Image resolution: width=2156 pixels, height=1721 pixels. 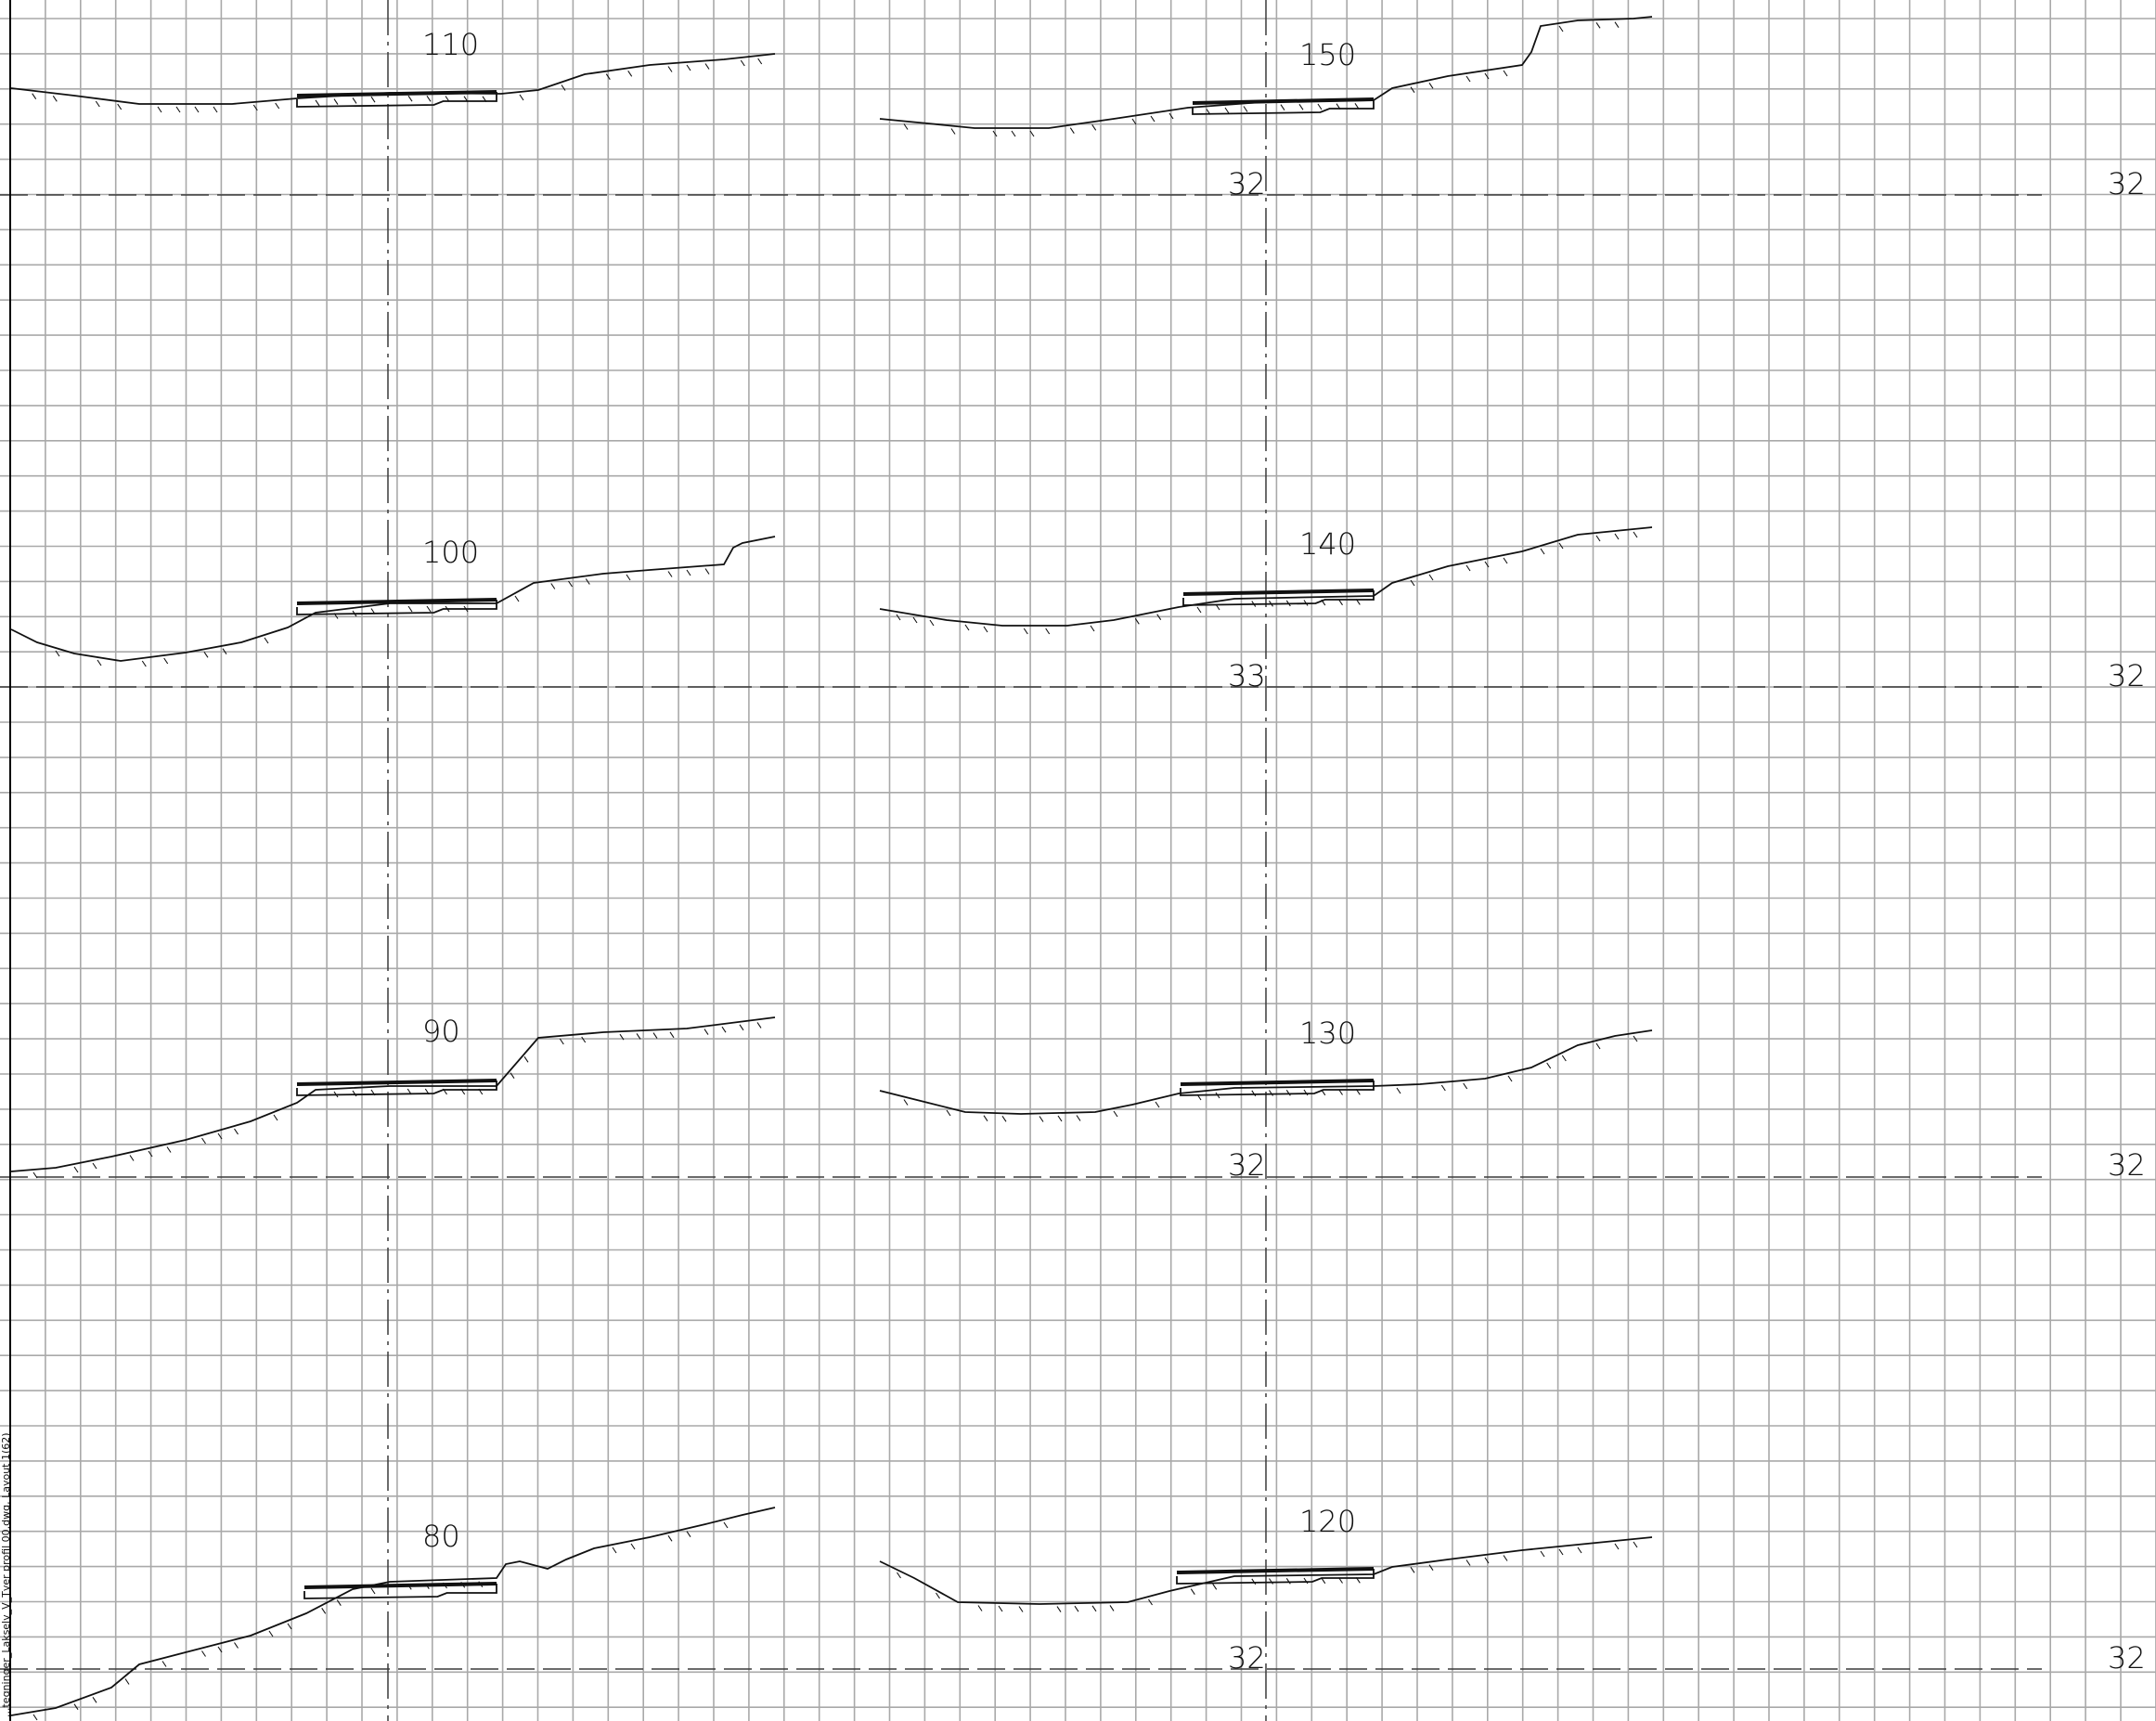 What do you see at coordinates (1327, 1033) in the screenshot?
I see `station-label-130: 130` at bounding box center [1327, 1033].